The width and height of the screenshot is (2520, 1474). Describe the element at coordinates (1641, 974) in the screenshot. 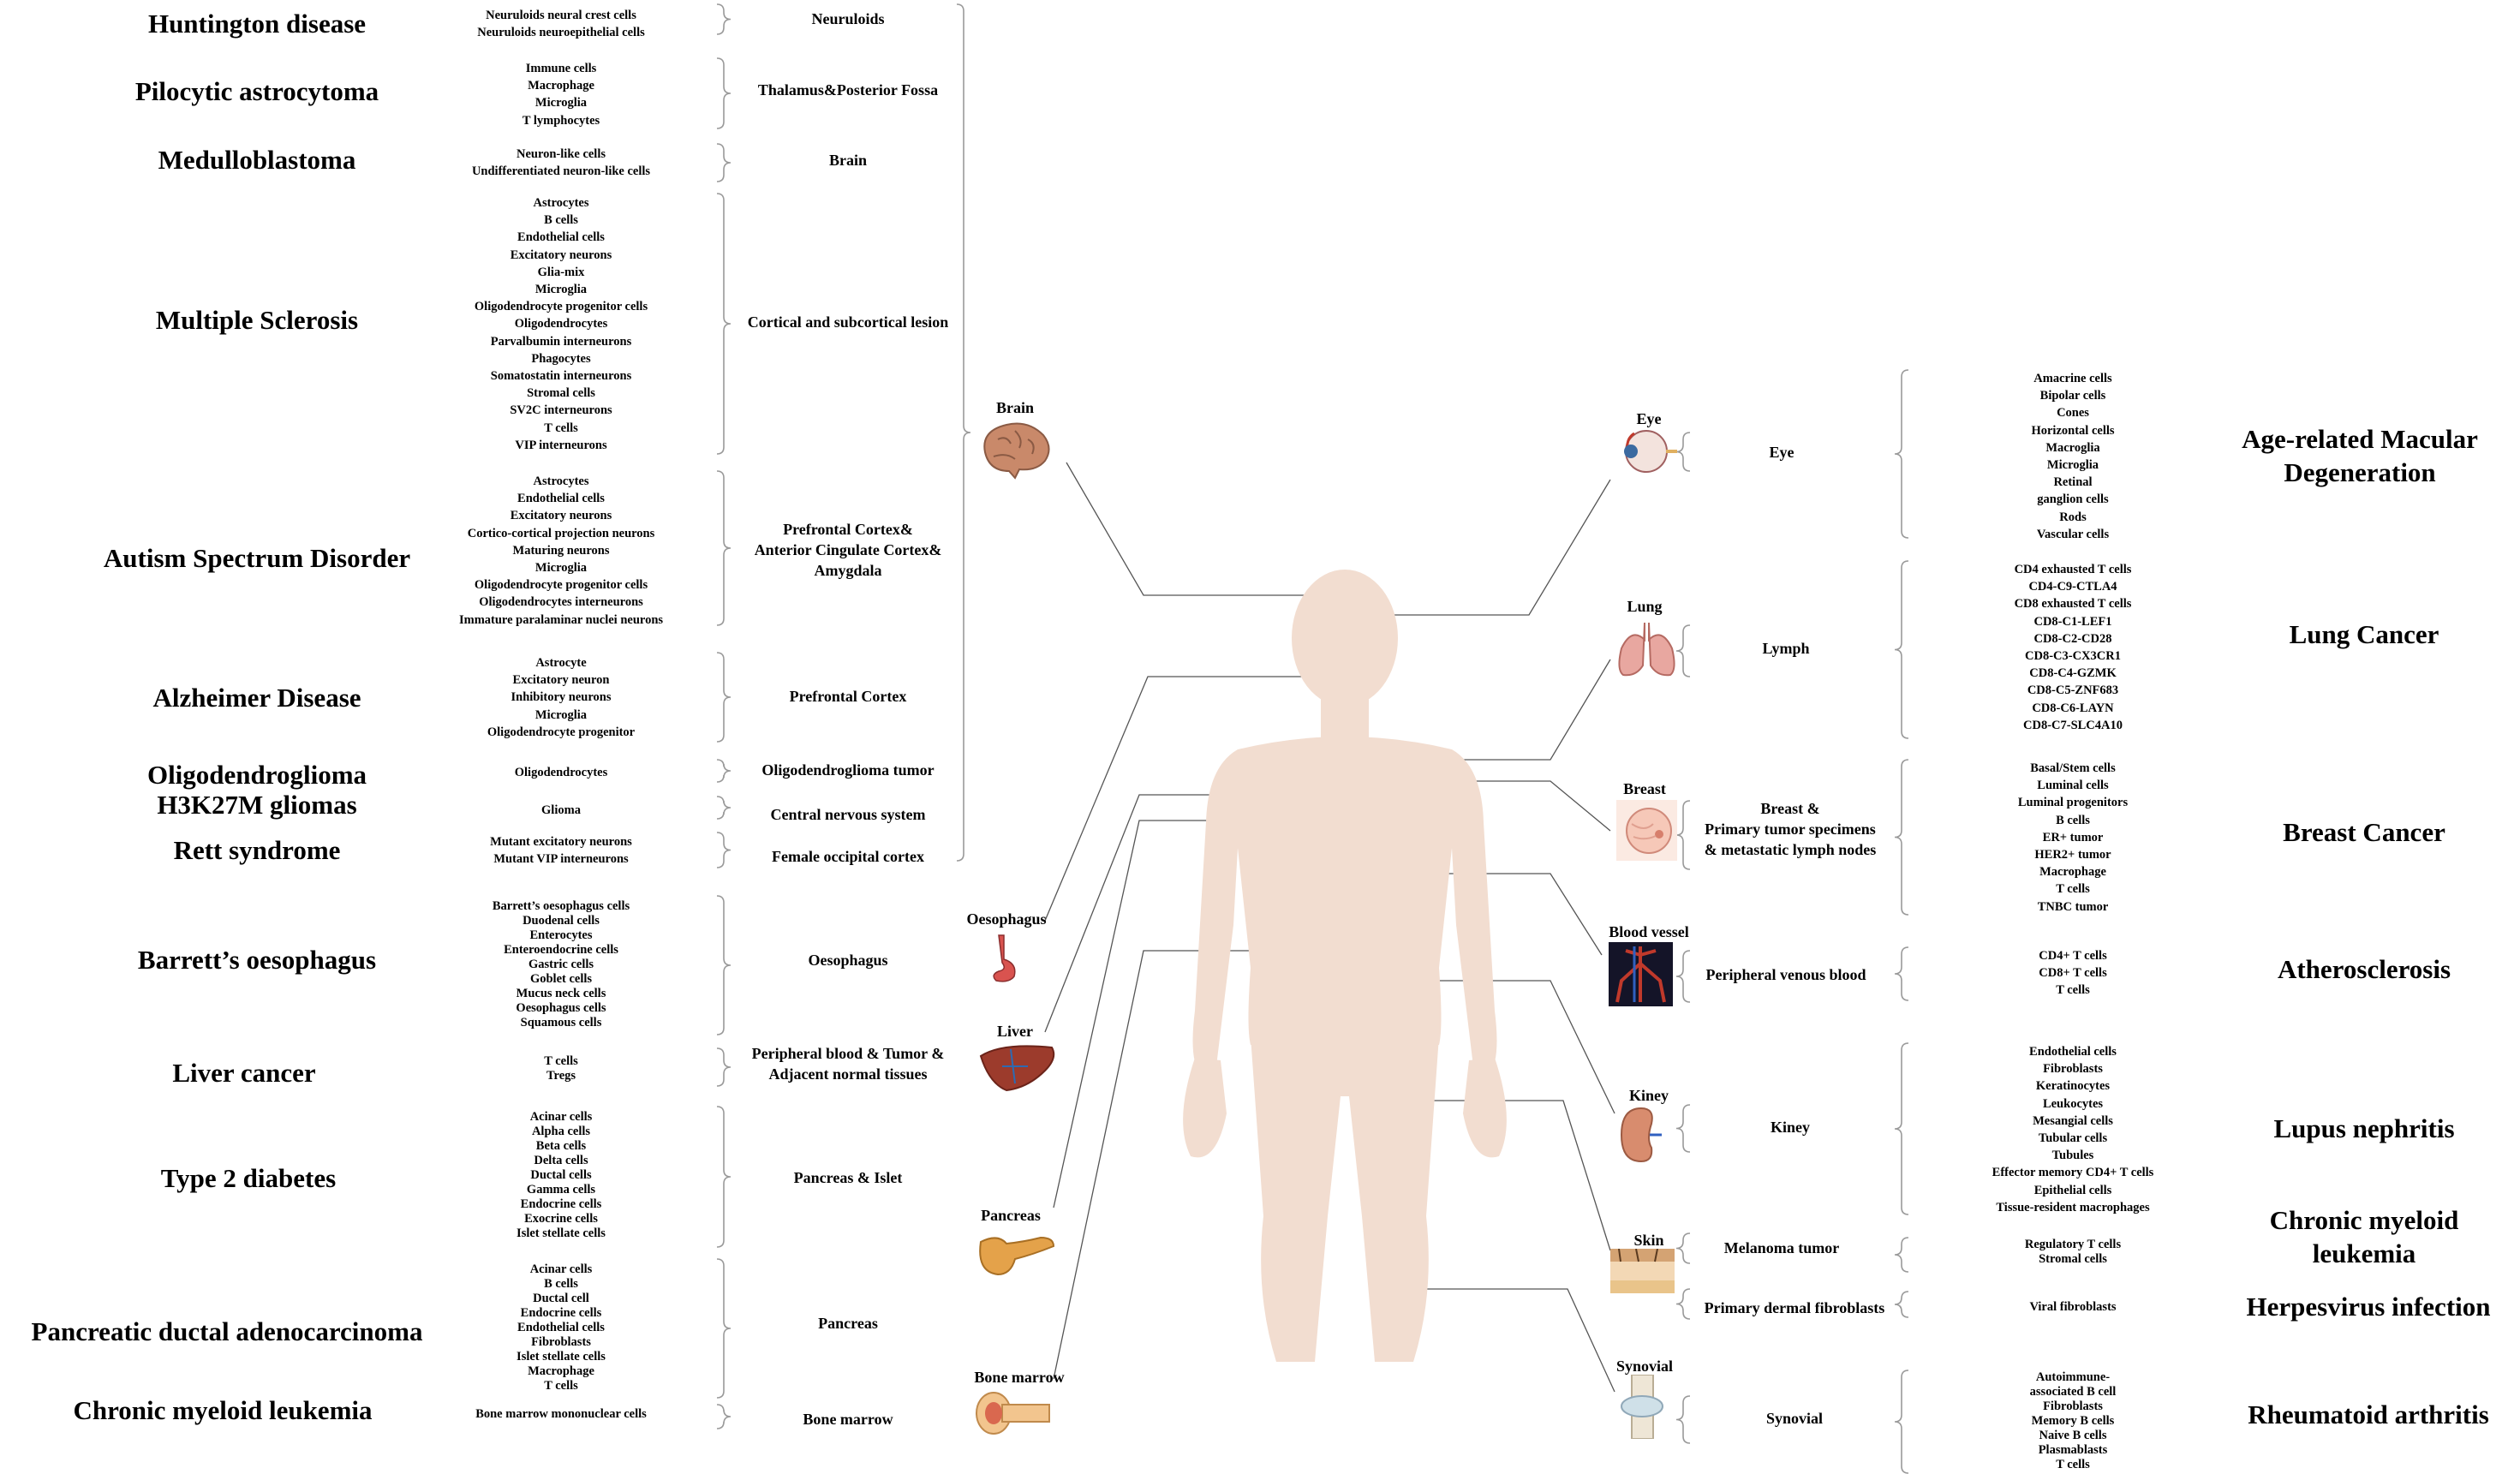

I see `blood-vessel-icon` at that location.